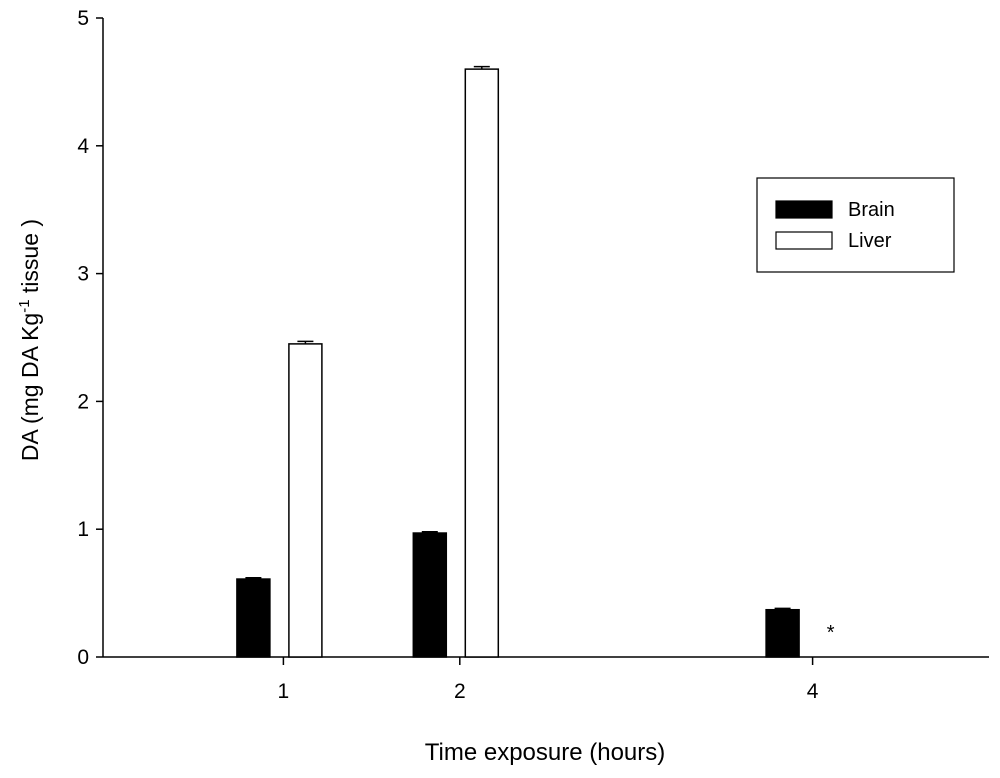 The height and width of the screenshot is (778, 1000). Describe the element at coordinates (83, 146) in the screenshot. I see `y-tick-label: 4` at that location.